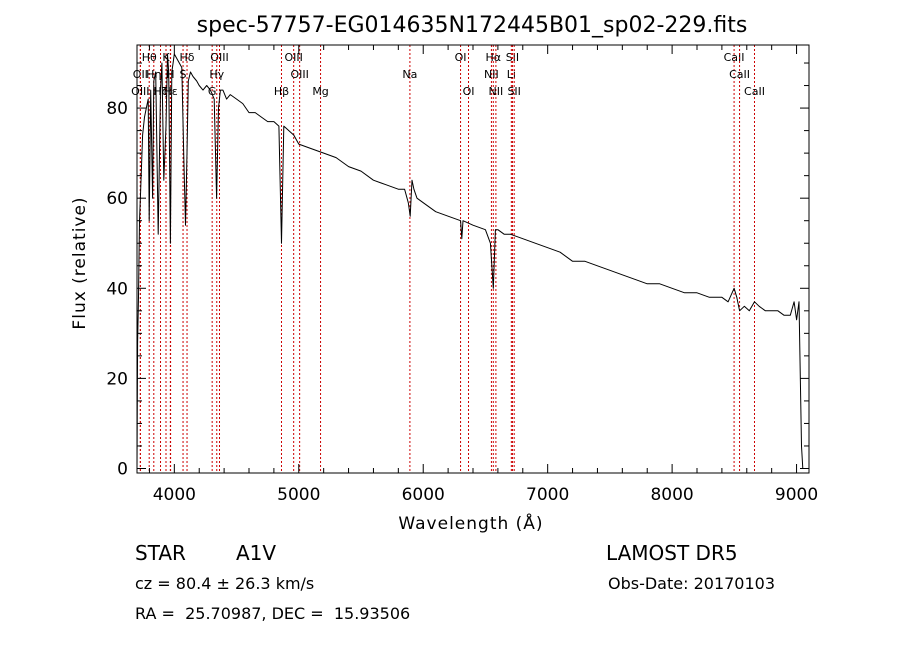  Describe the element at coordinates (80, 262) in the screenshot. I see `y-axis-label: Flux (relative)` at that location.